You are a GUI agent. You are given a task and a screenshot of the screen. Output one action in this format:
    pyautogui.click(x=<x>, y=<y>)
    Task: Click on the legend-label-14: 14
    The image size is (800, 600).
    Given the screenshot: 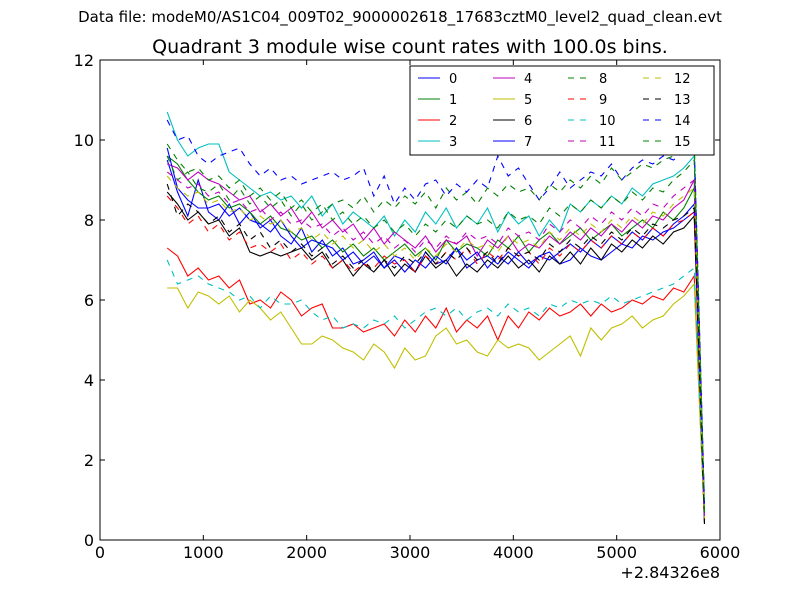 What is the action you would take?
    pyautogui.click(x=682, y=121)
    